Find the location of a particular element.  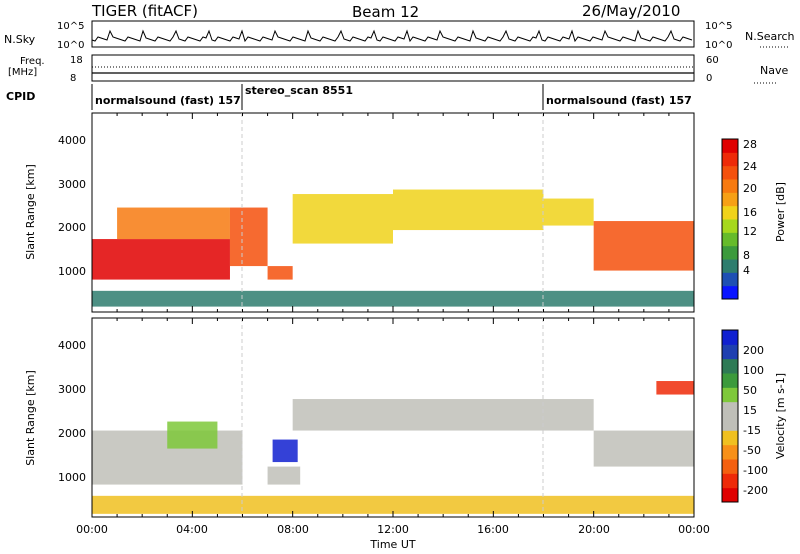

vel-cbtick-neg50: -50 is located at coordinates (752, 450).